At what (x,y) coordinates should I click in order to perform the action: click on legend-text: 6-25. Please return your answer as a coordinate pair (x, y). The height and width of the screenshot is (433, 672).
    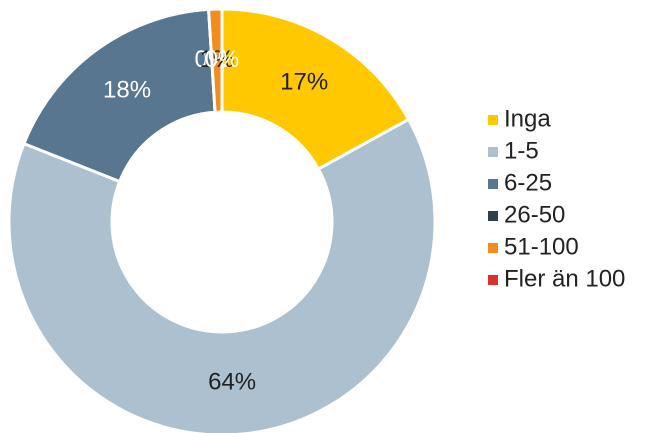
    Looking at the image, I should click on (528, 182).